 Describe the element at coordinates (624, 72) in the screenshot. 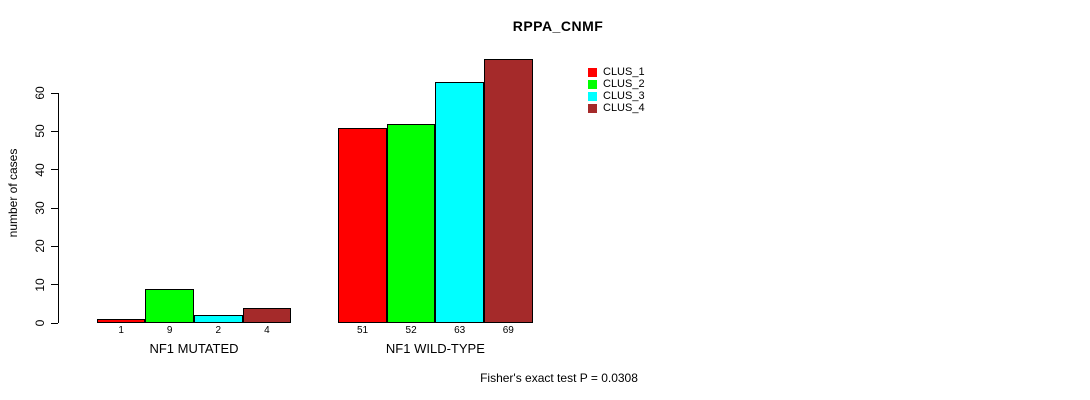

I see `legend-label: CLUS_1` at that location.